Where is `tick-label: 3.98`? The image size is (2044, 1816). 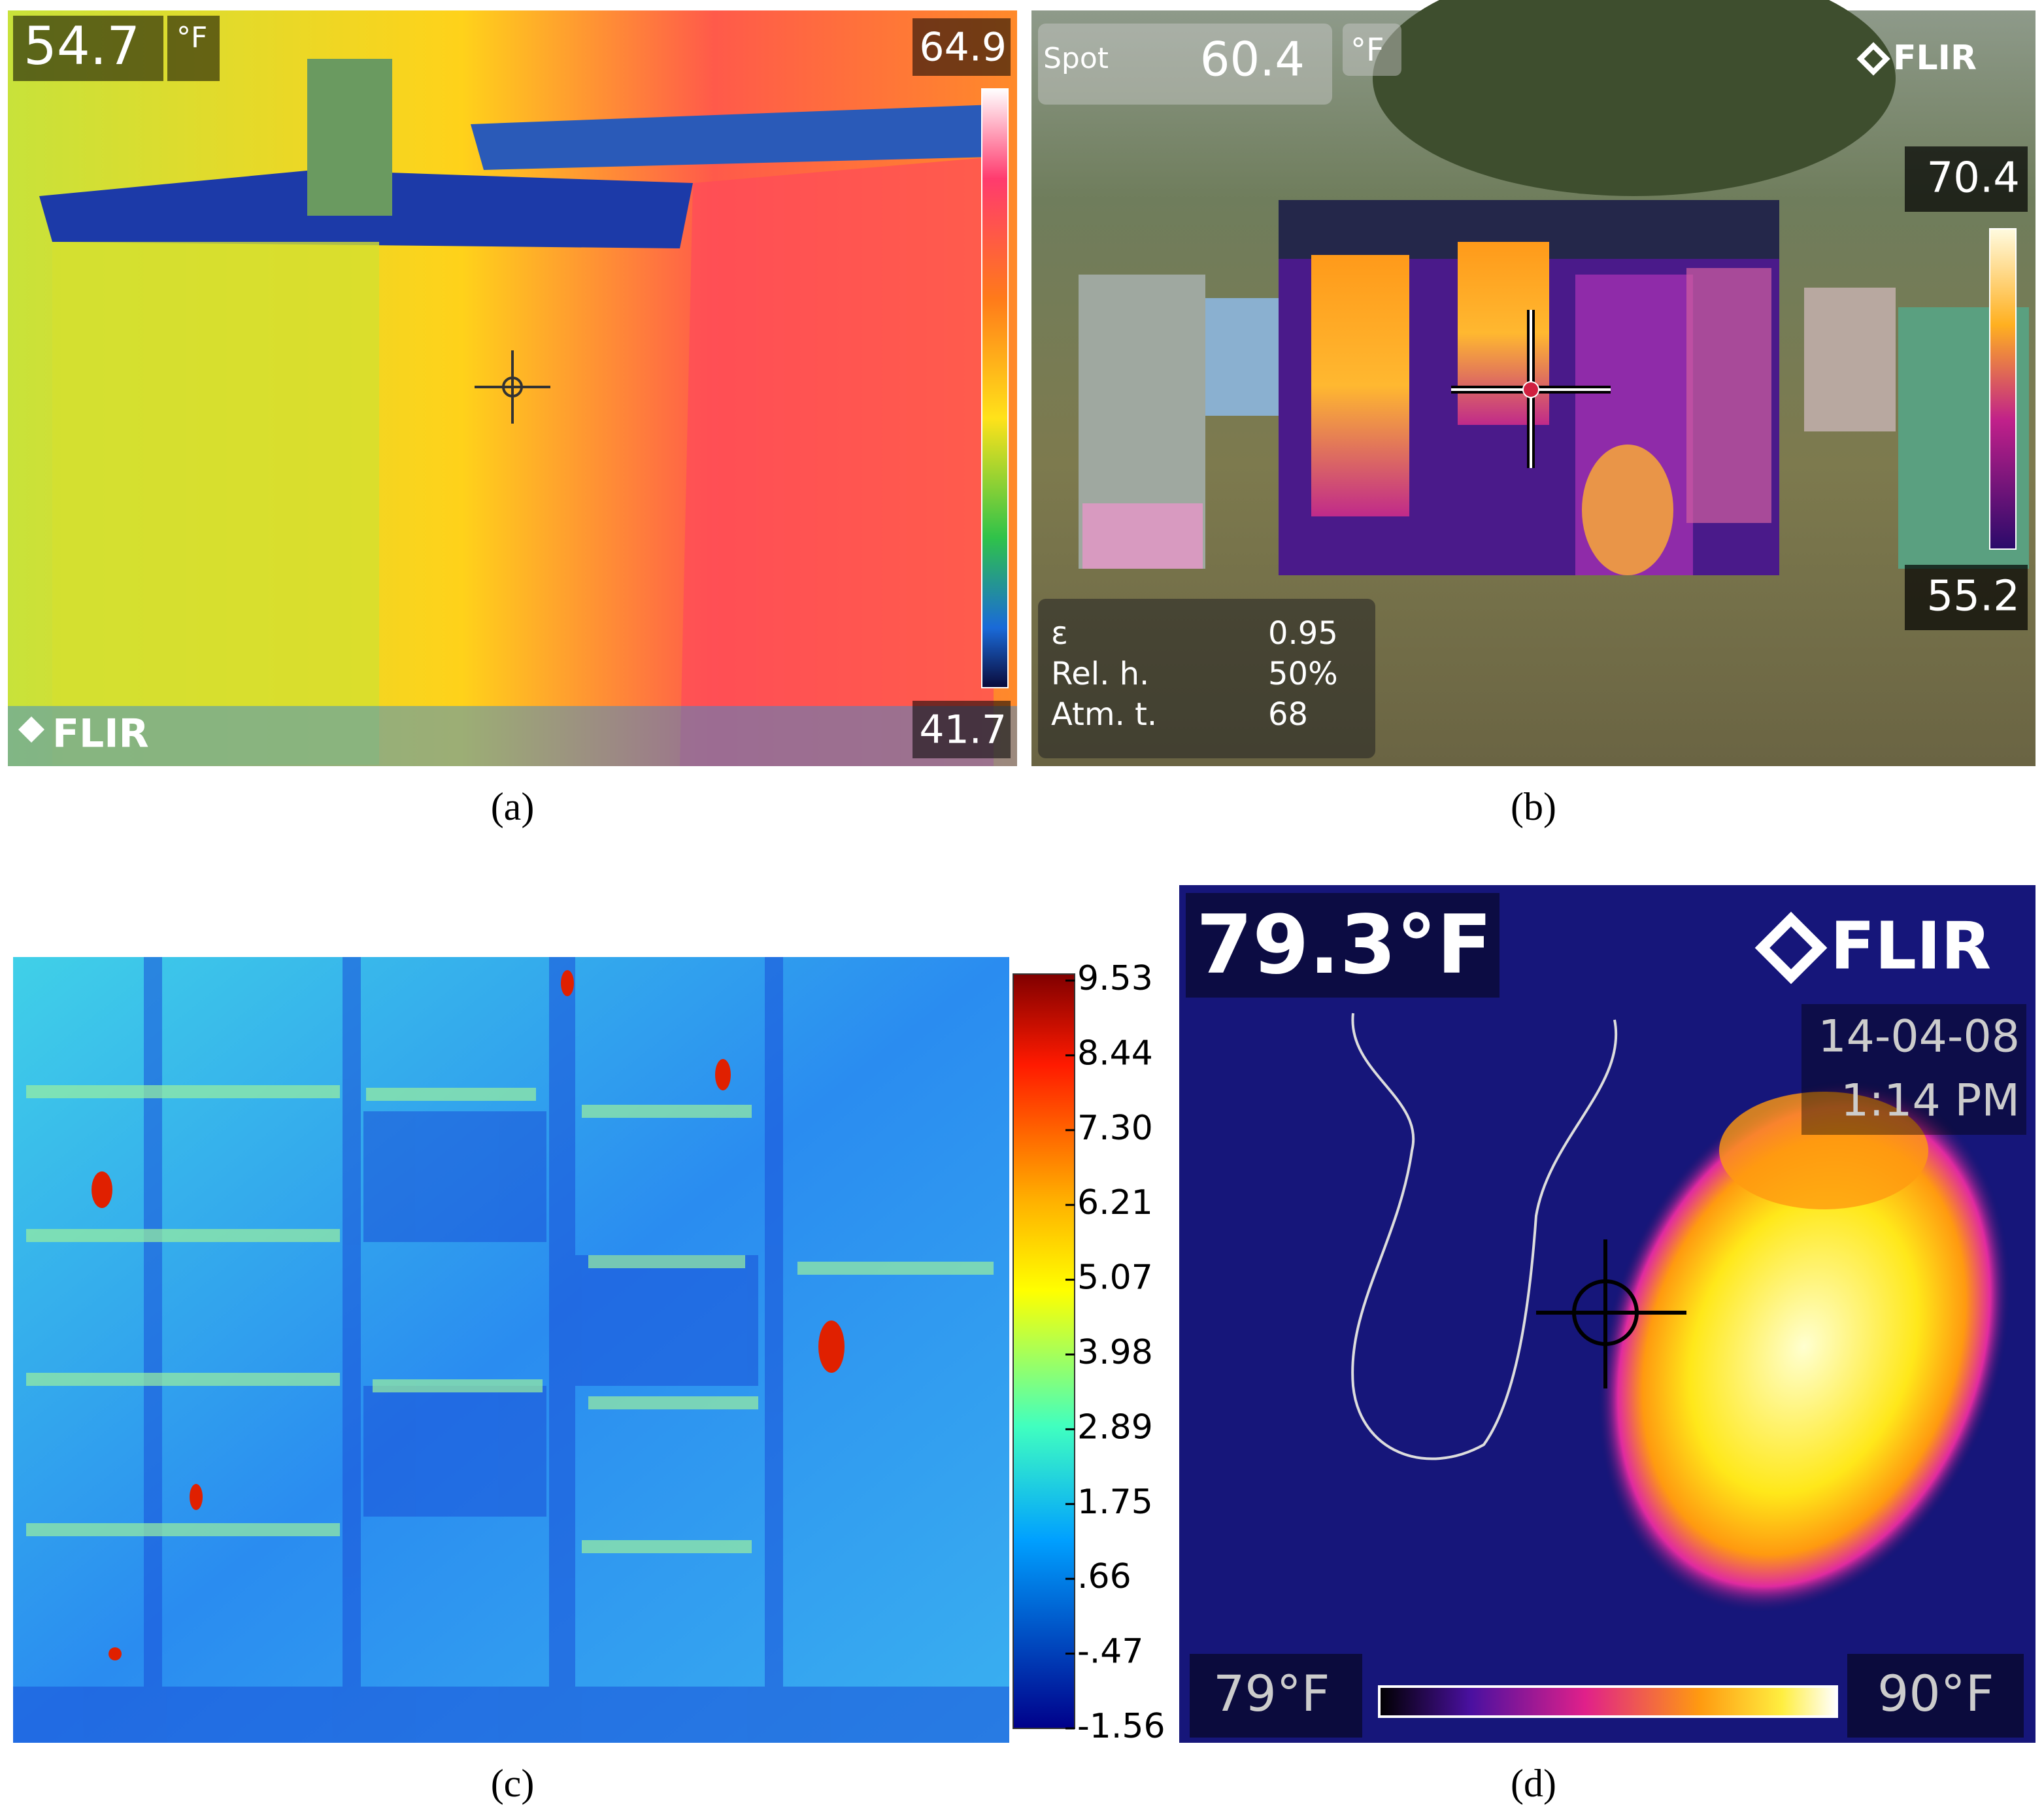 tick-label: 3.98 is located at coordinates (1115, 1353).